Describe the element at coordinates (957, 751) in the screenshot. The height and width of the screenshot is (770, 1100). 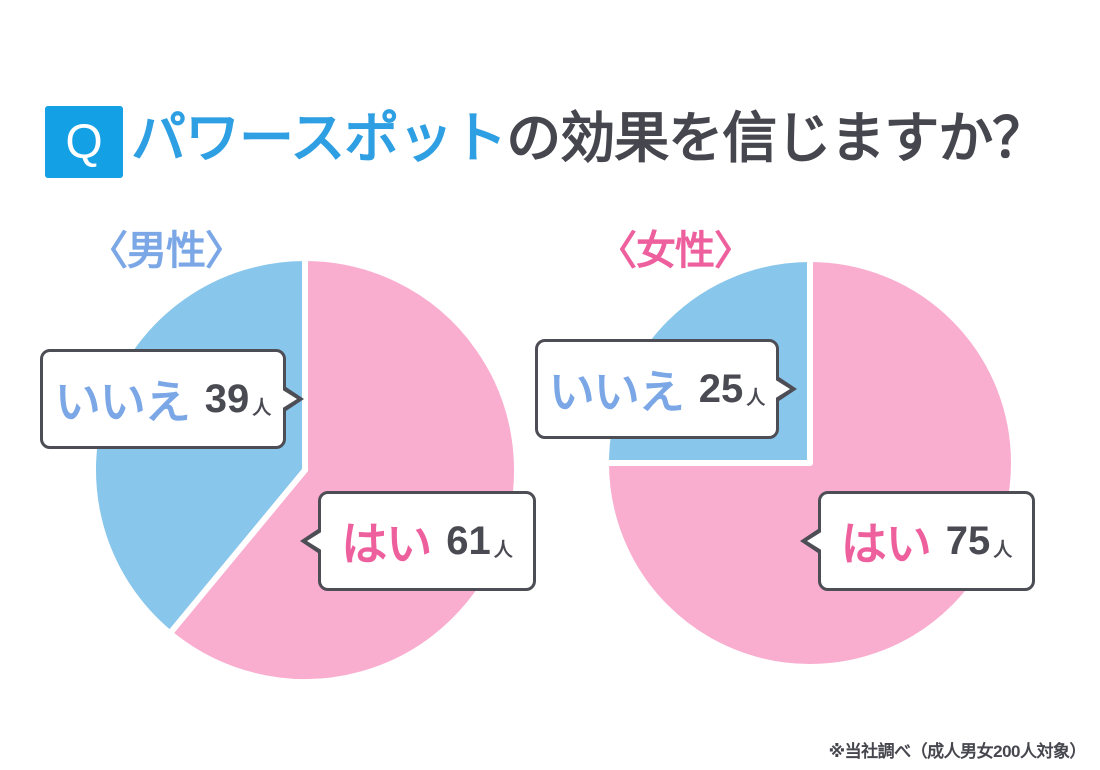
I see `survey-footnote: ※当社調べ（成人男女200人対象）` at that location.